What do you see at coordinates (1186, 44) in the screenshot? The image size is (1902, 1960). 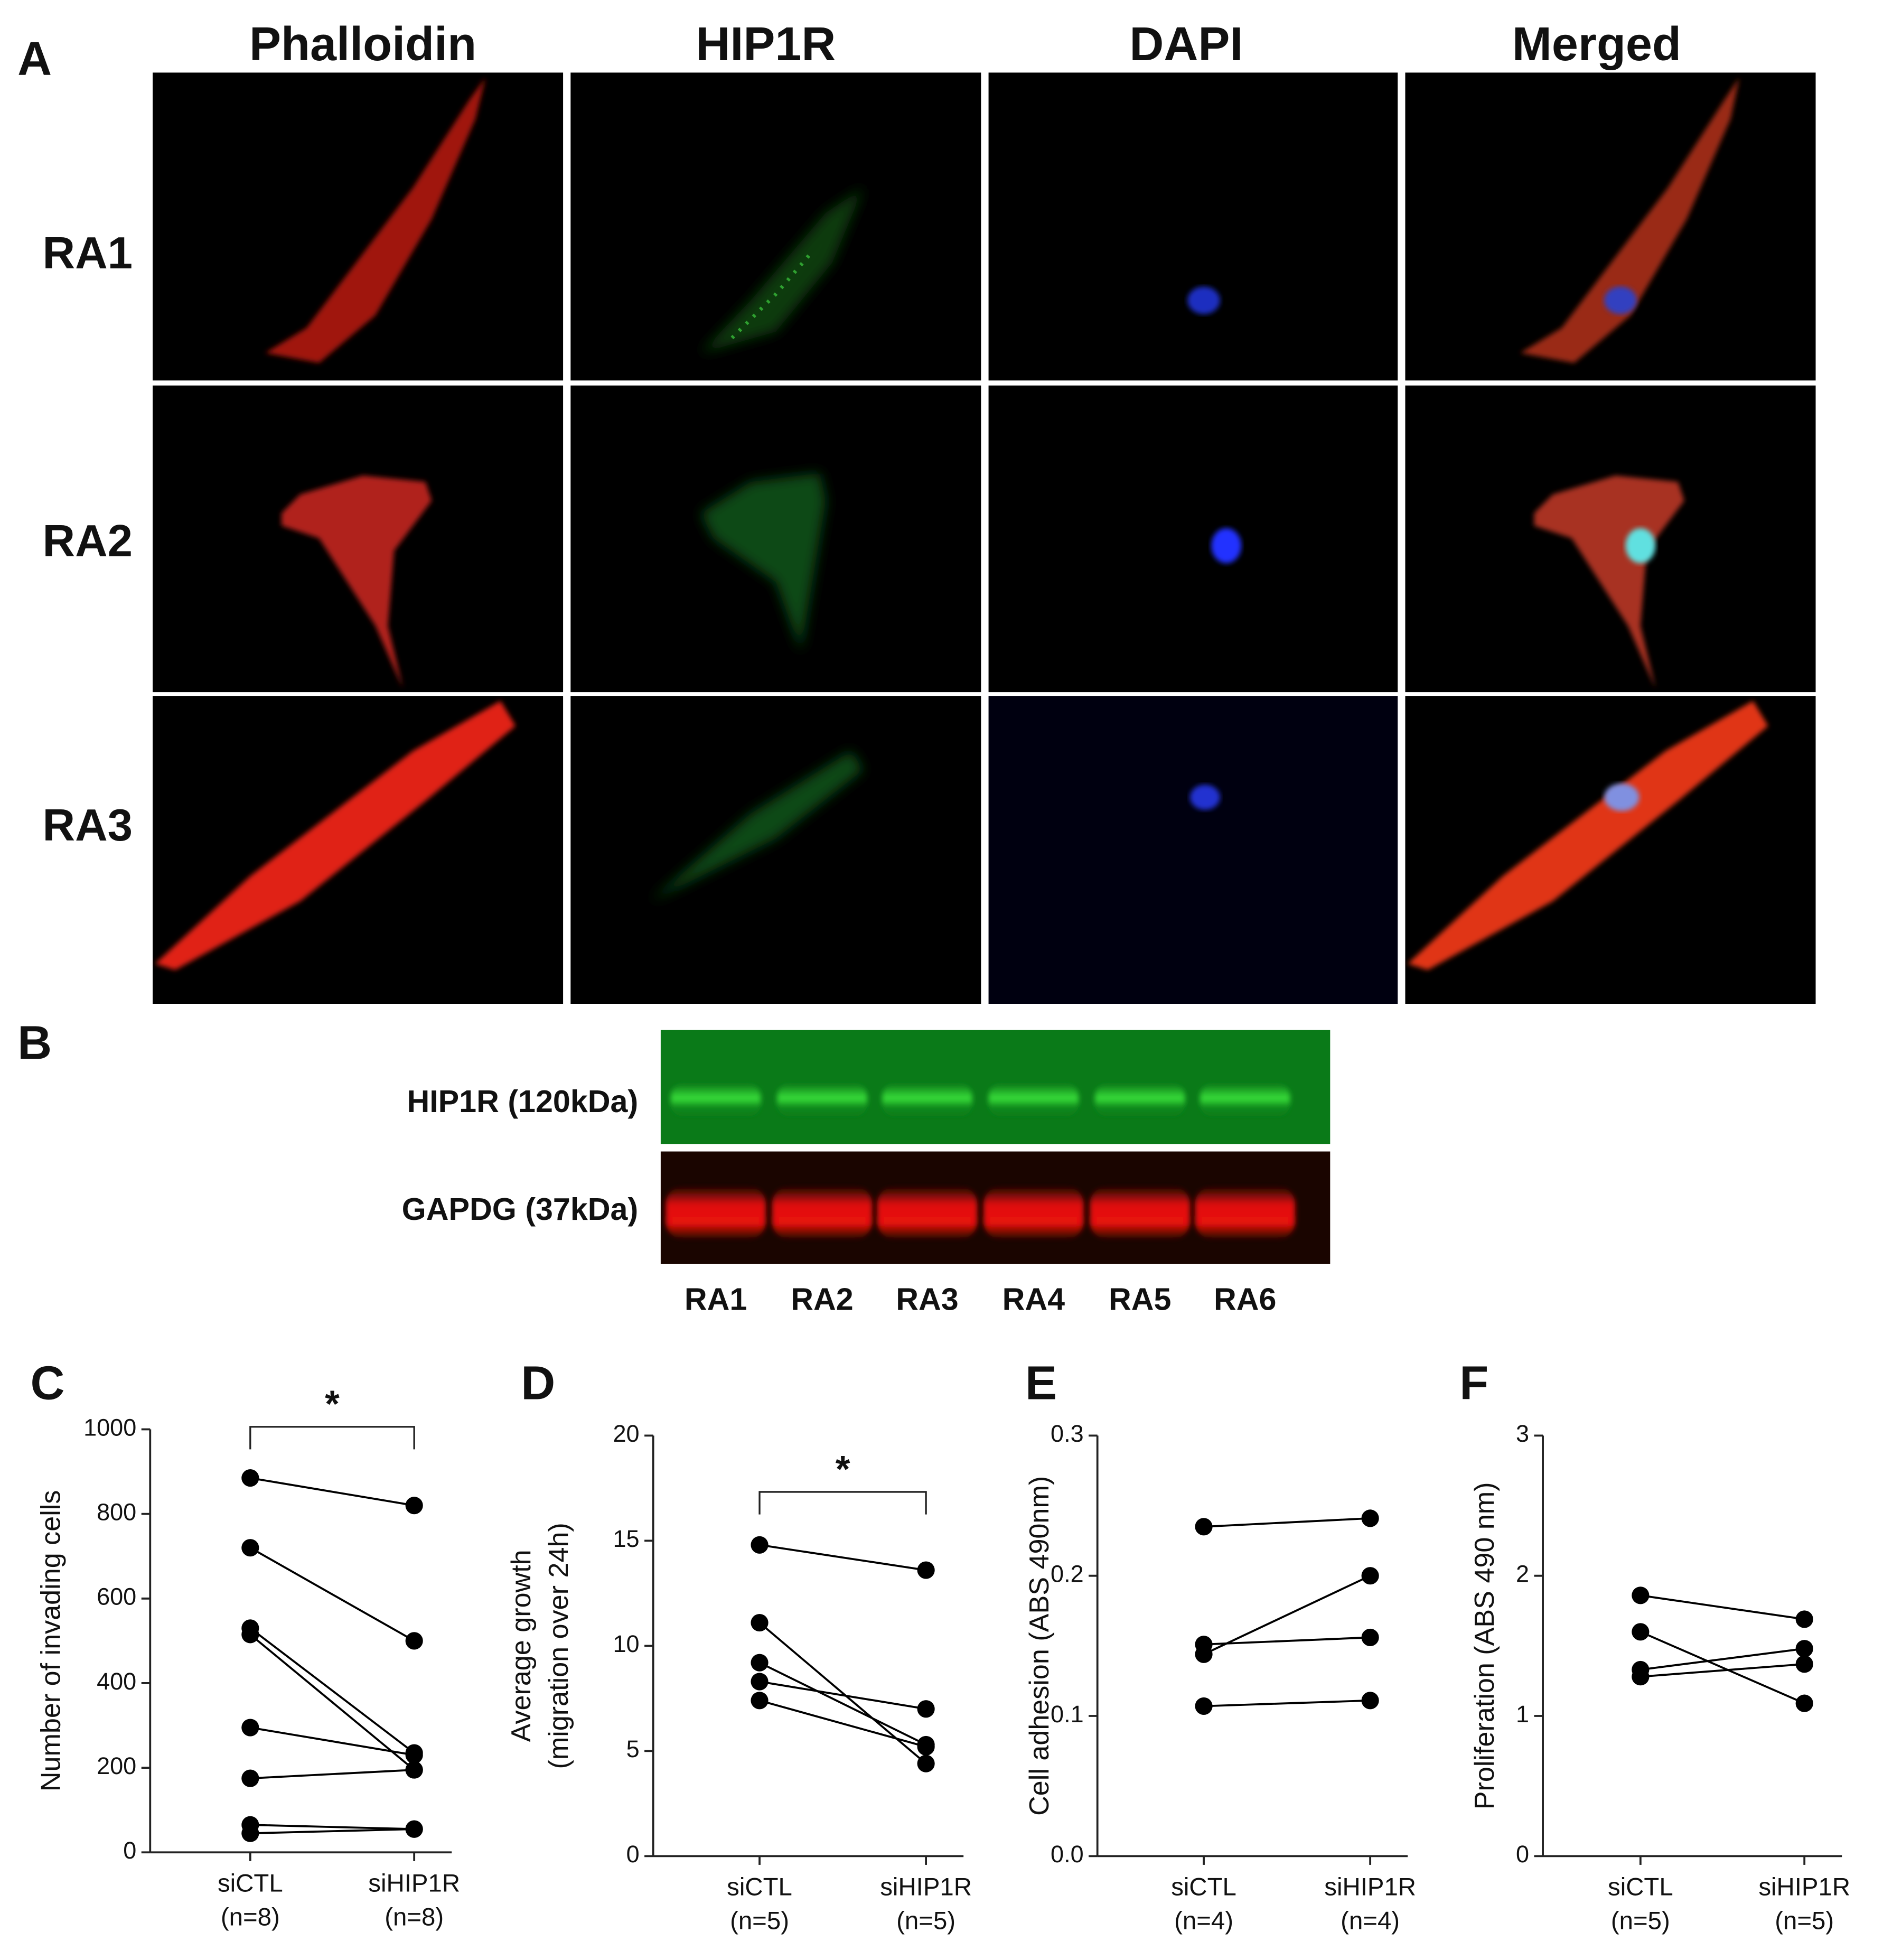 I see `column-header: DAPI` at bounding box center [1186, 44].